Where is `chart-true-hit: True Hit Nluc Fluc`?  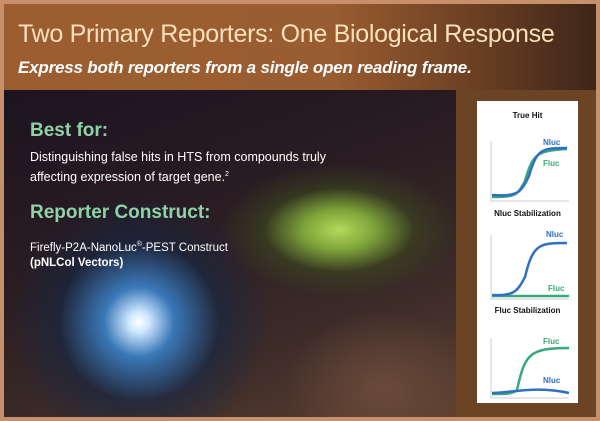
chart-true-hit: True Hit Nluc Fluc is located at coordinates (527, 160).